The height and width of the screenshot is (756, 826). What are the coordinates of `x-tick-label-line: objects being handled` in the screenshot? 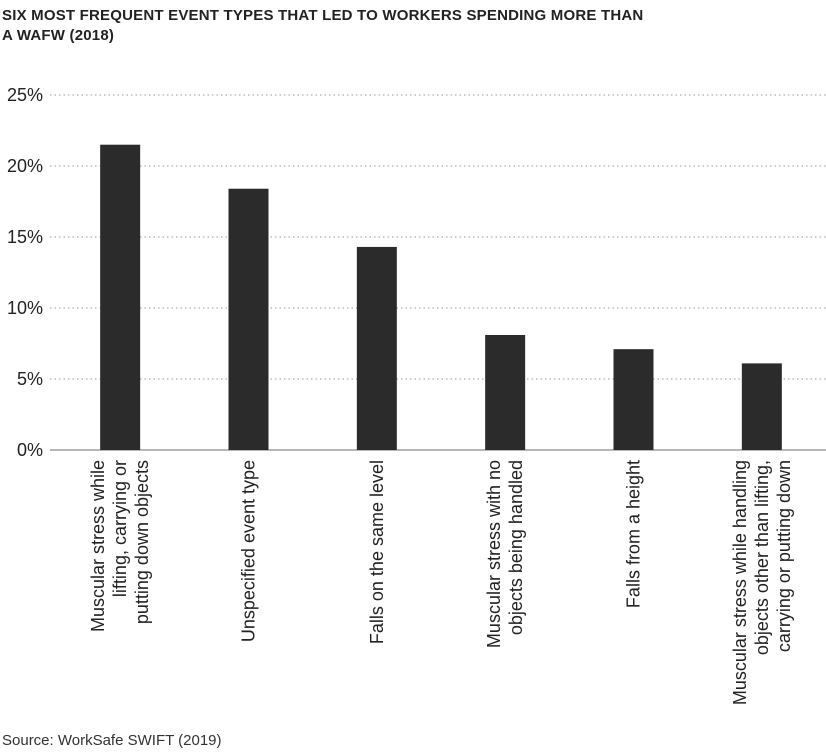 It's located at (516, 547).